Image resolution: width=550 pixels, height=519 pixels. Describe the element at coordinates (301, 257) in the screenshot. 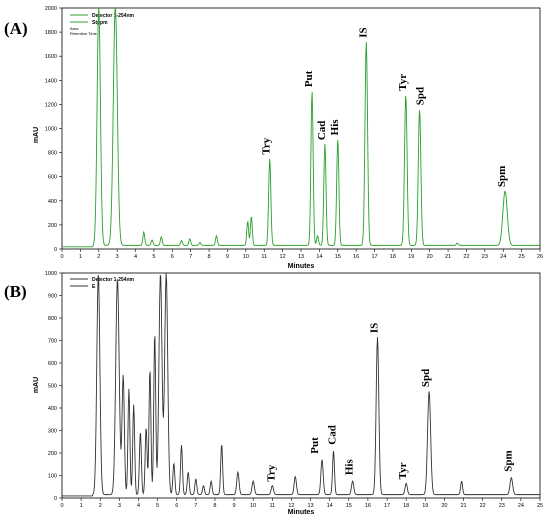

I see `x-tick-label: 13` at that location.